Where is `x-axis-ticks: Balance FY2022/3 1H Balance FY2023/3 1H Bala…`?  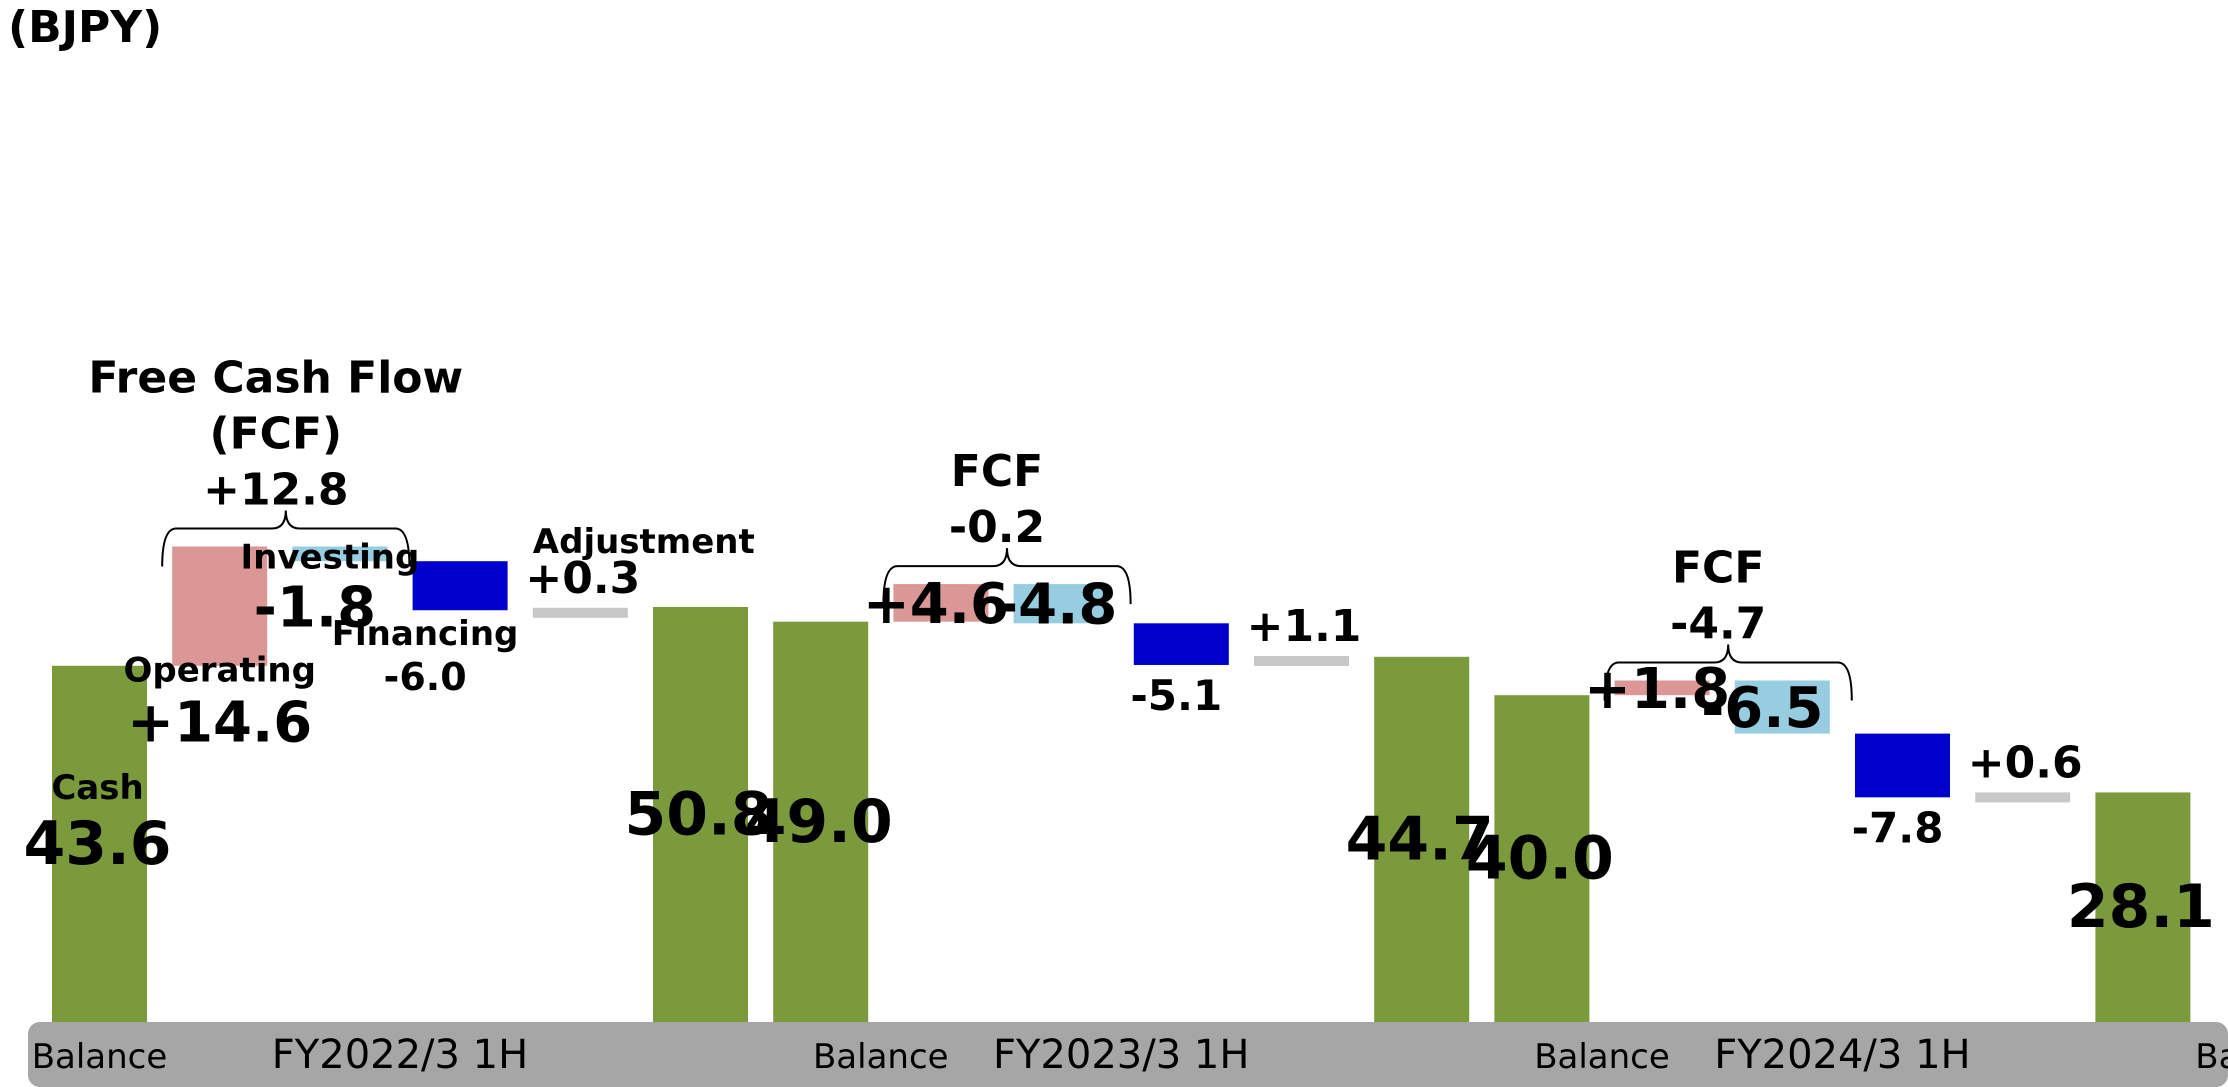 x-axis-ticks: Balance FY2022/3 1H Balance FY2023/3 1H Bala… is located at coordinates (1130, 1055).